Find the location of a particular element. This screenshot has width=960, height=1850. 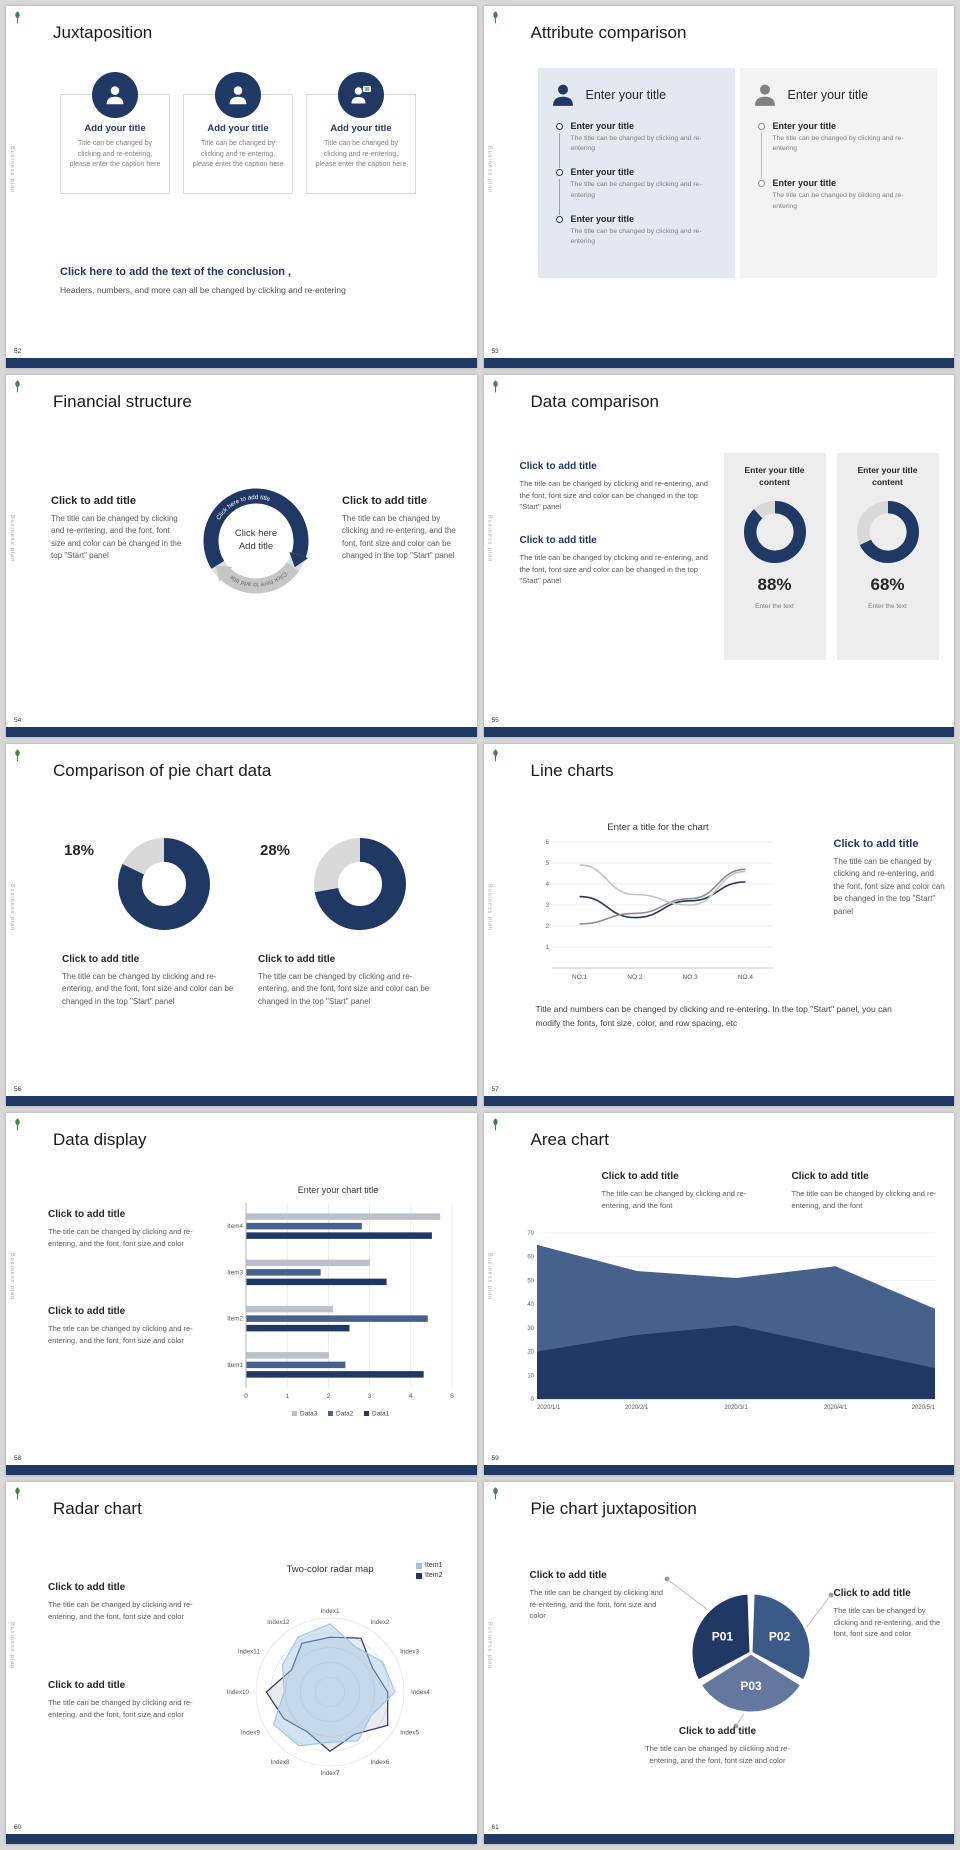

svg-text: Index12 is located at coordinates (278, 1622).